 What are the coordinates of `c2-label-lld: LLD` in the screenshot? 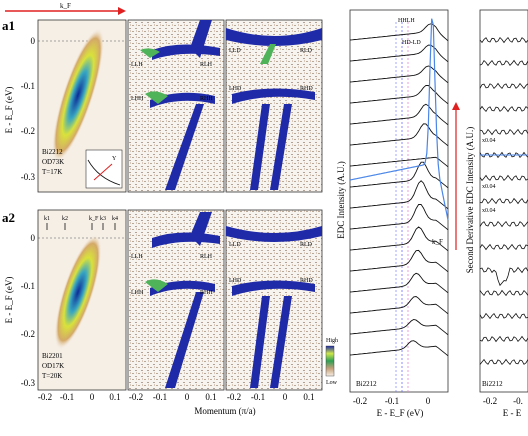 It's located at (235, 245).